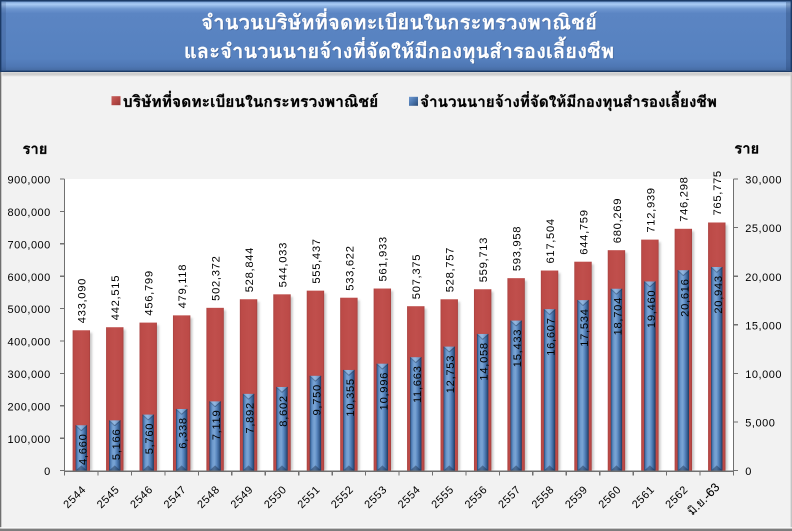  What do you see at coordinates (484, 259) in the screenshot?
I see `svg-text: 559,713` at bounding box center [484, 259].